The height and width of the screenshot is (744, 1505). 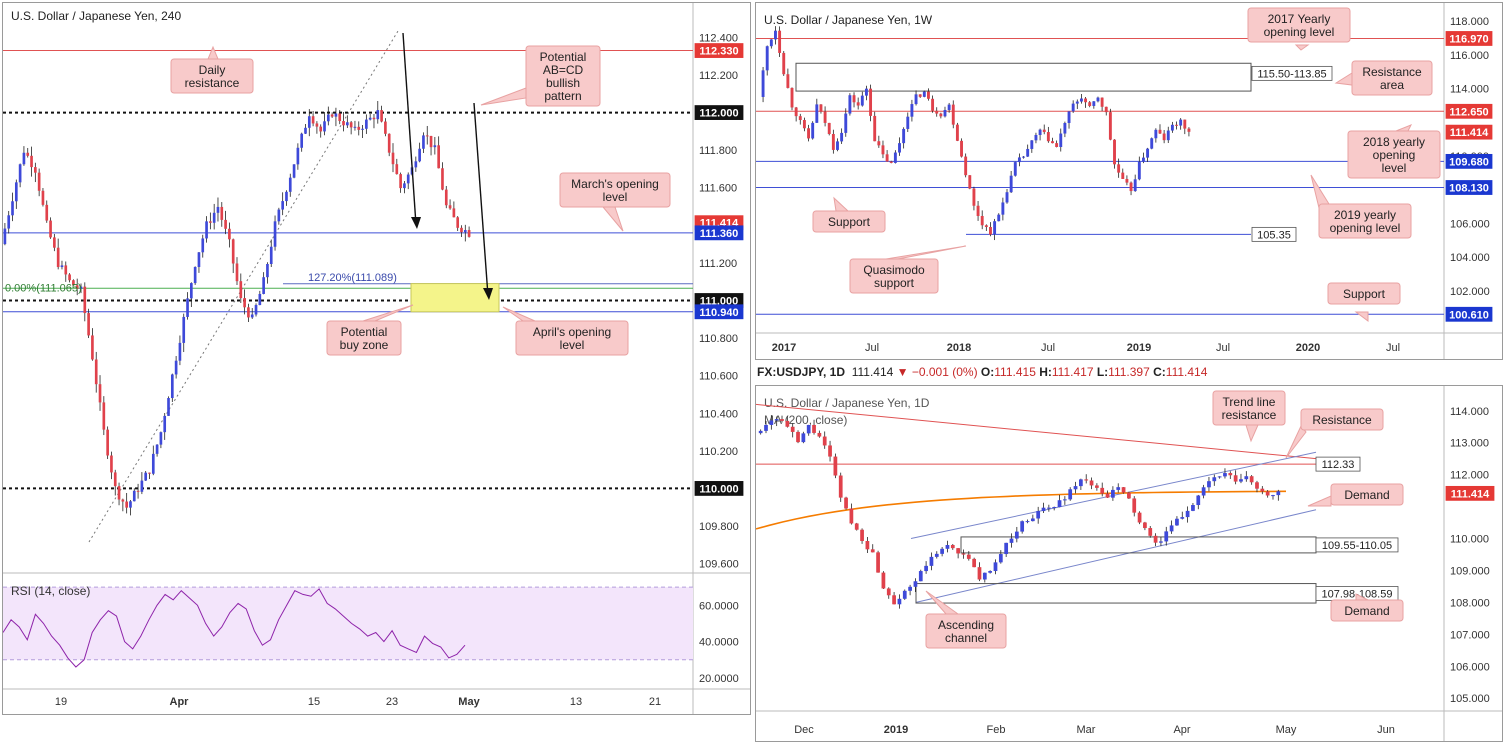 What do you see at coordinates (488, 294) in the screenshot?
I see `arrow-cd-head` at bounding box center [488, 294].